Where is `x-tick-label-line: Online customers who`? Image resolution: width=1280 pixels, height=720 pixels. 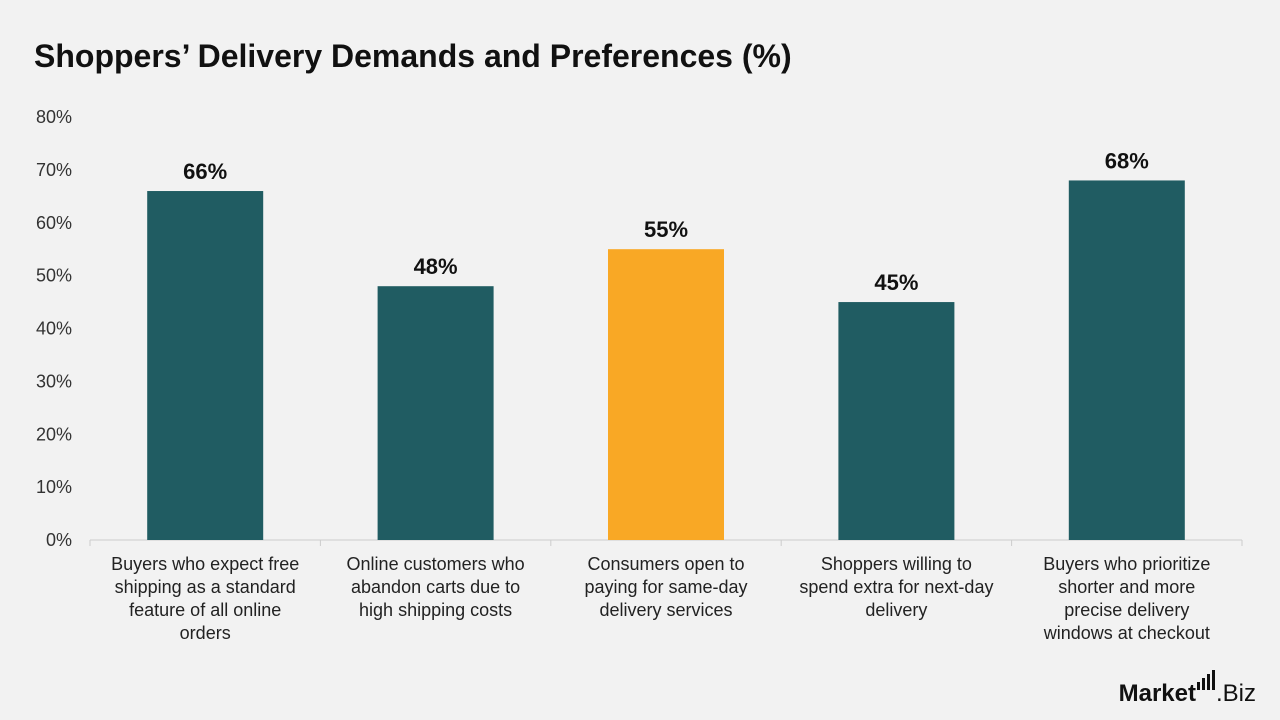
x-tick-label-line: Online customers who is located at coordinates (436, 564).